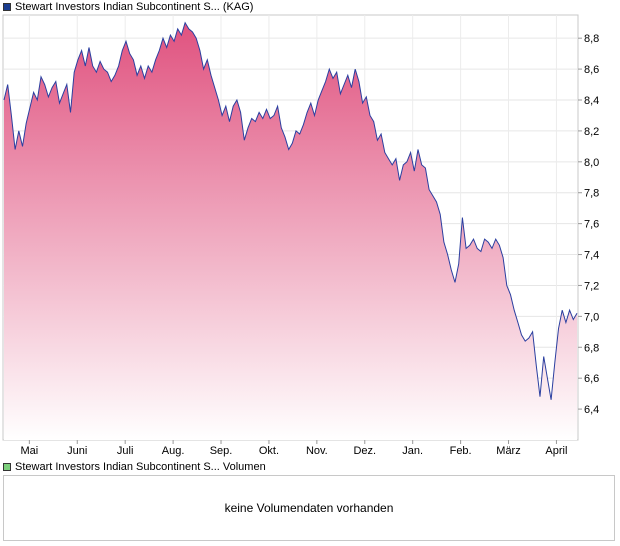 The image size is (620, 546). I want to click on y-tick-label: 6,6, so click(591, 379).